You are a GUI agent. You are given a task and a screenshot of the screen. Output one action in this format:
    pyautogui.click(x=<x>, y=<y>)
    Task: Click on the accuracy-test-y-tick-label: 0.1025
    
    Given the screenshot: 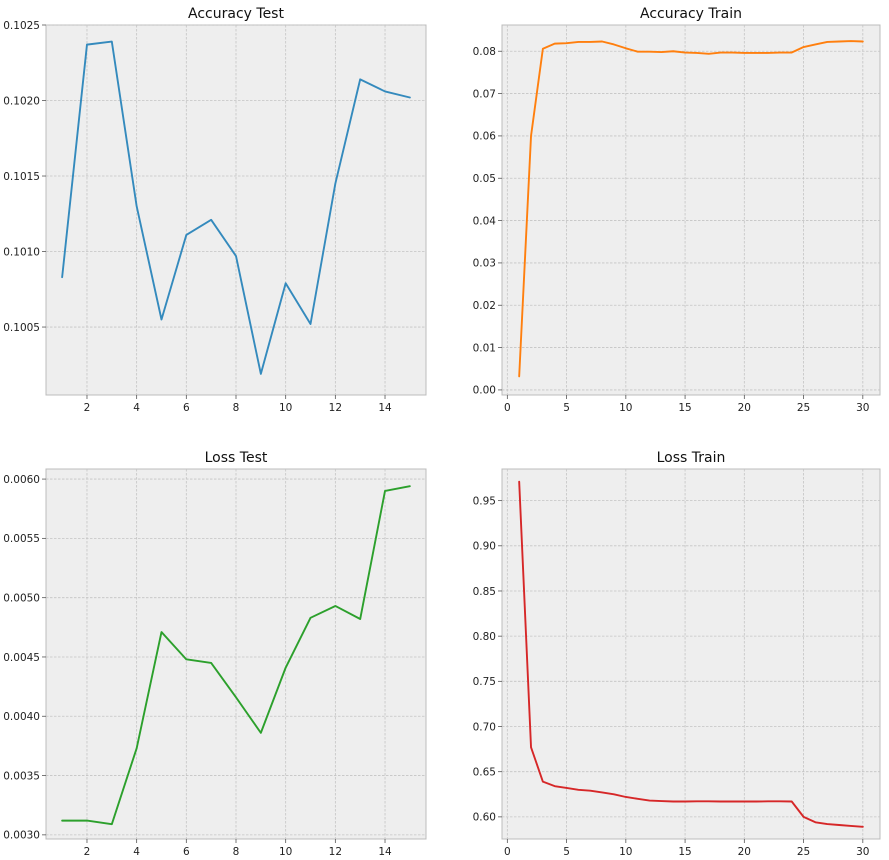 What is the action you would take?
    pyautogui.click(x=21, y=26)
    